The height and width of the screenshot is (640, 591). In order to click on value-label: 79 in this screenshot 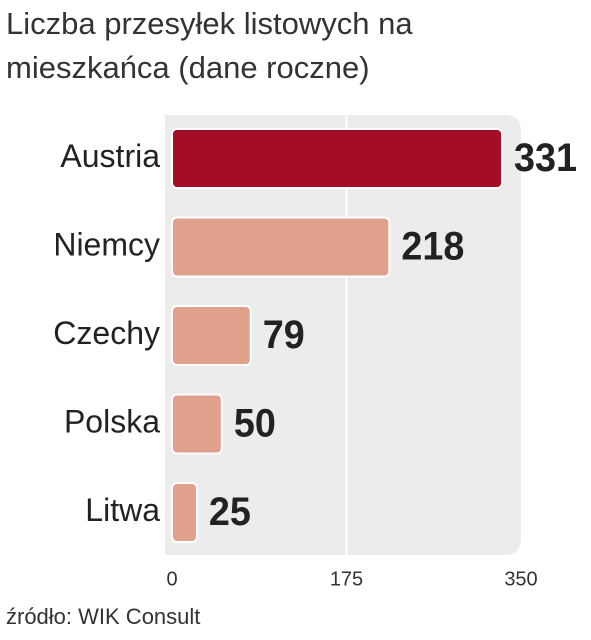, I will do `click(284, 335)`.